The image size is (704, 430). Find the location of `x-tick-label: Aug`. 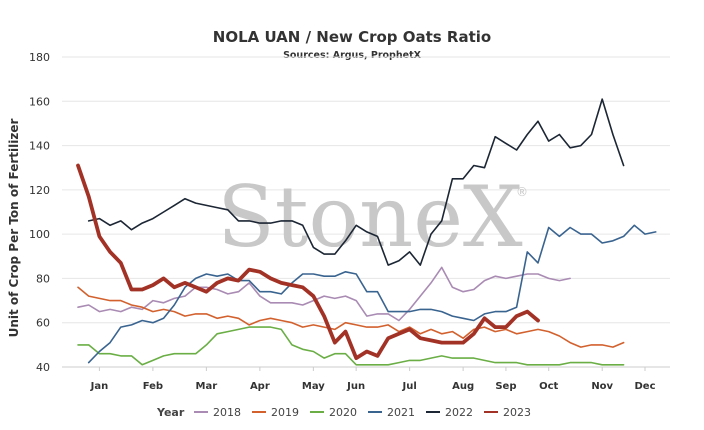

x-tick-label: Aug is located at coordinates (463, 386).